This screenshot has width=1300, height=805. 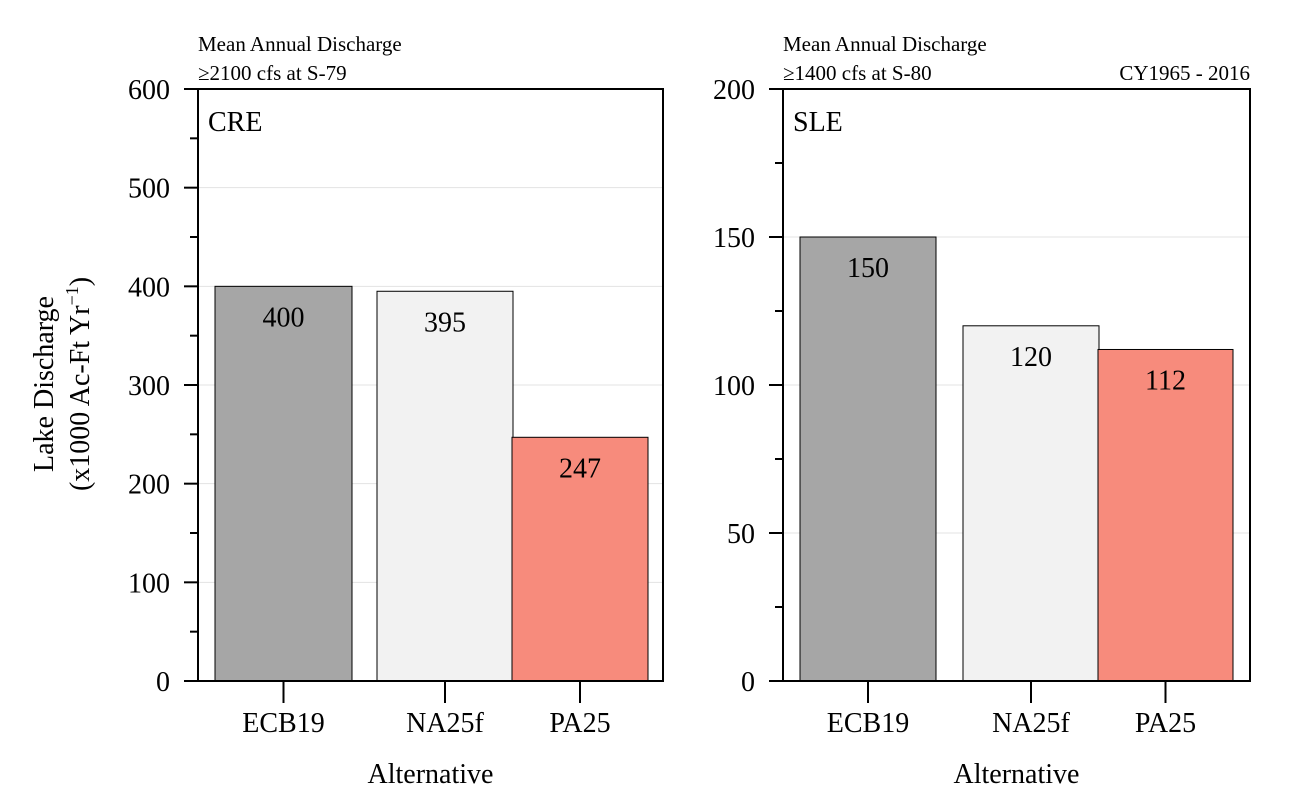 I want to click on y-tick-label: 500, so click(x=149, y=189).